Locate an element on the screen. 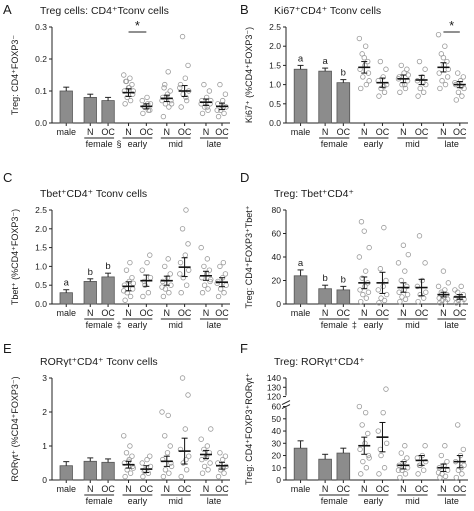 The width and height of the screenshot is (474, 511). panel-a-x-tick-label: OC is located at coordinates (147, 132).